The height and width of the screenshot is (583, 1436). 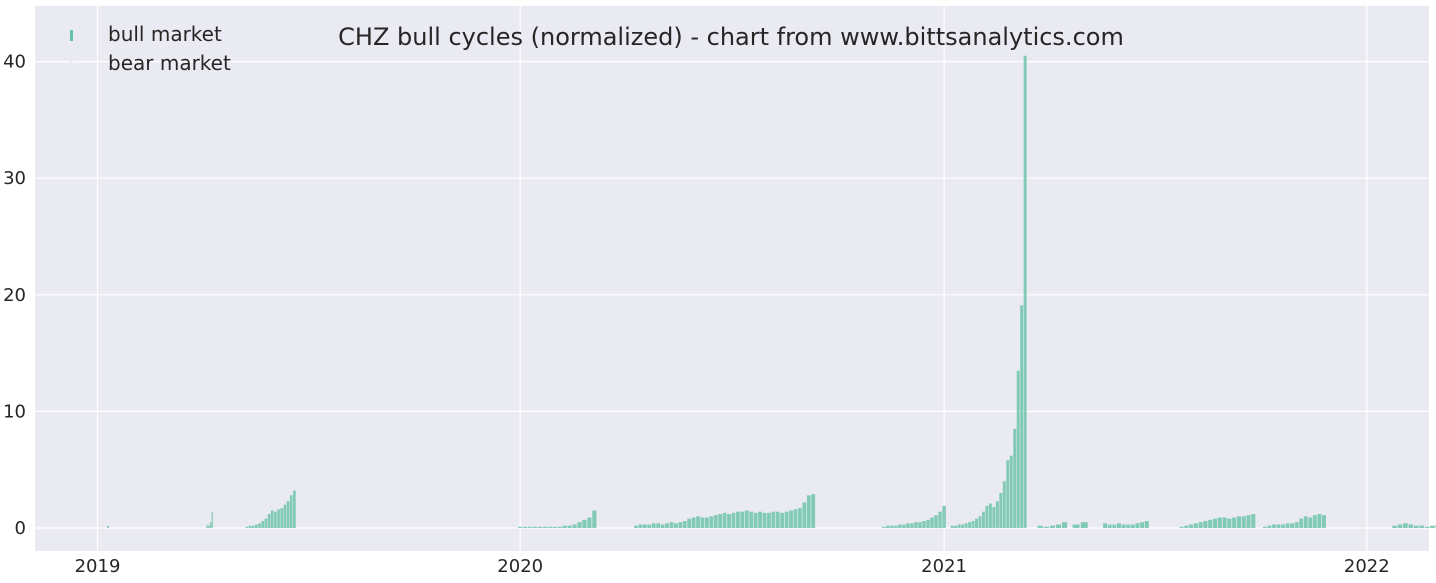 What do you see at coordinates (71, 35) in the screenshot?
I see `legend-bull-swatch` at bounding box center [71, 35].